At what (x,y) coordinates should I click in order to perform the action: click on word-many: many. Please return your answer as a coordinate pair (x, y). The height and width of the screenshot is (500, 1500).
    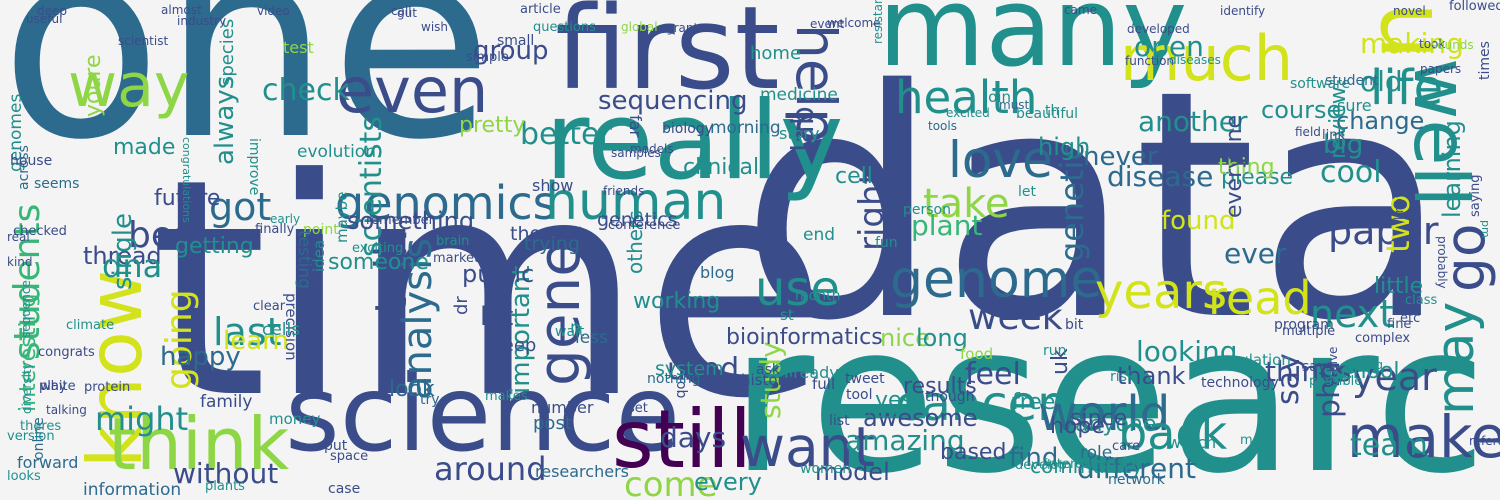
    Looking at the image, I should click on (1033, 45).